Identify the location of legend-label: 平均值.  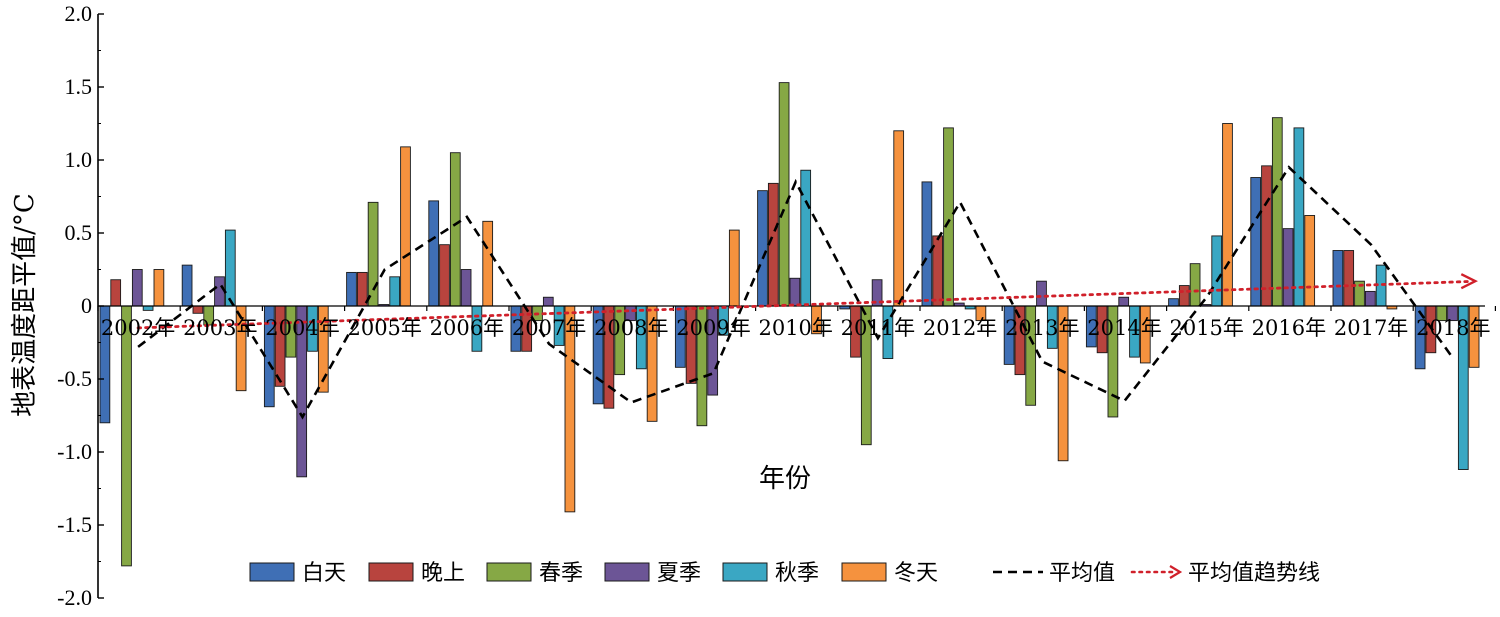
(1082, 573).